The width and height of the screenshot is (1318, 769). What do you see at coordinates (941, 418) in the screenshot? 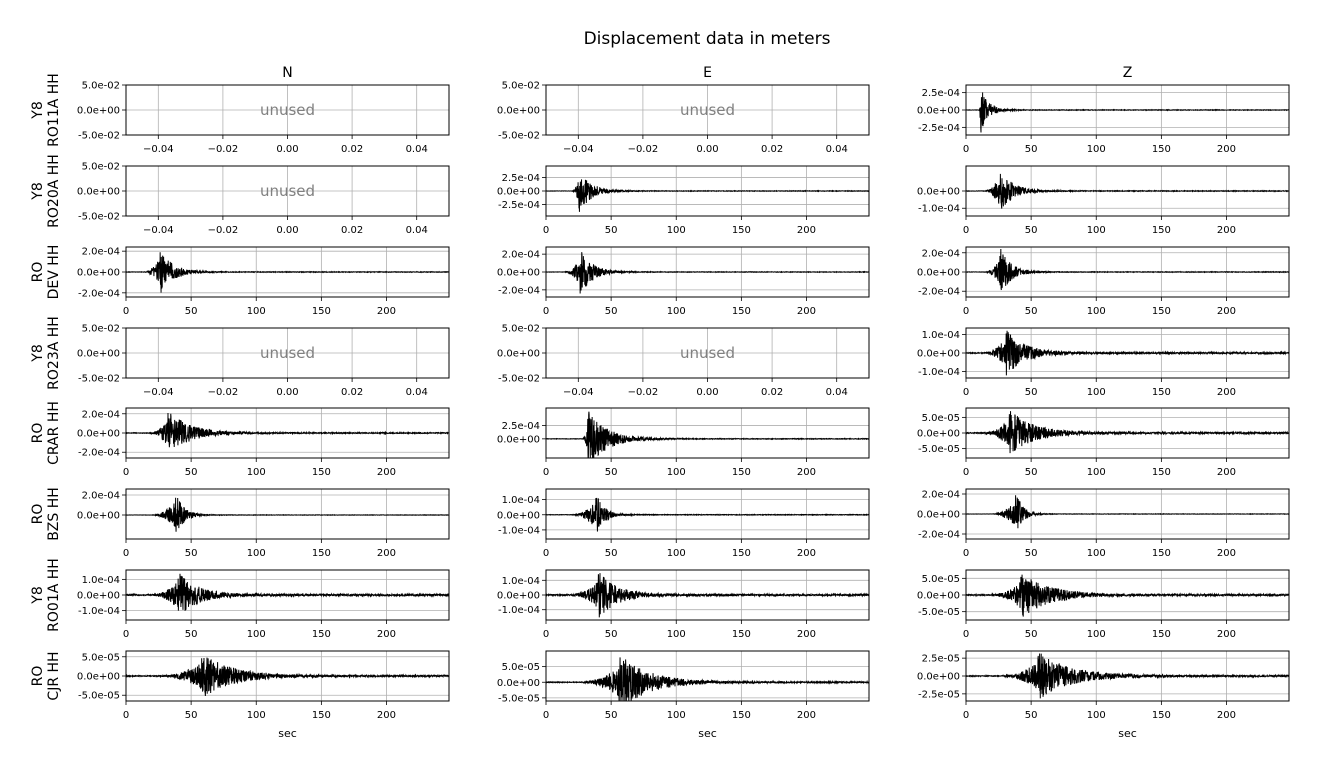
I see `y-tick-label: 5.0e-05` at bounding box center [941, 418].